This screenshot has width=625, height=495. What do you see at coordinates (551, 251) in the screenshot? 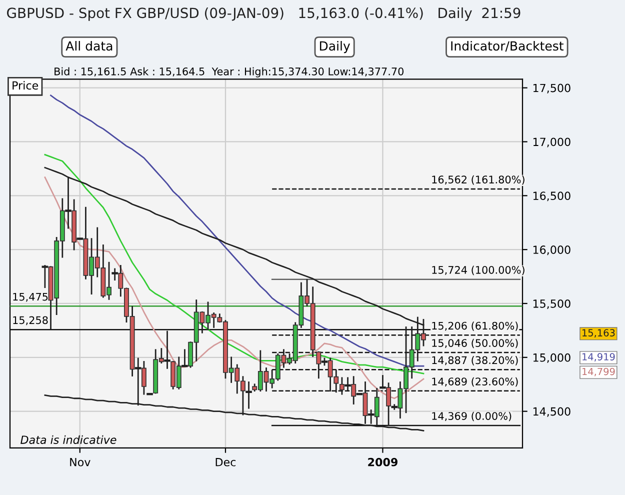
I see `y-tick-label: 16,000` at bounding box center [551, 251].